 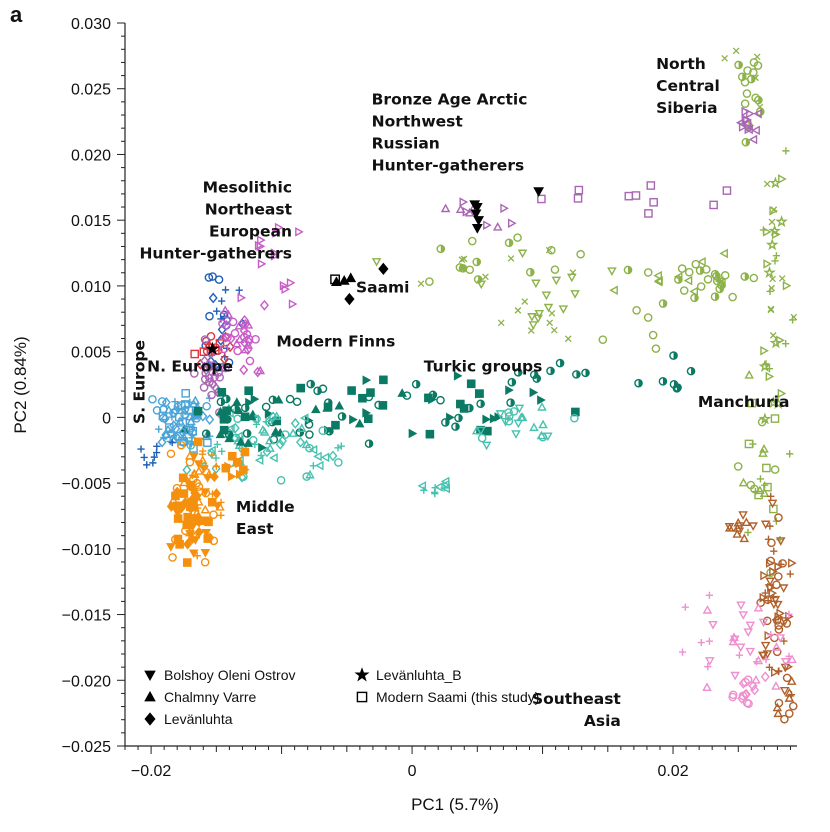 What do you see at coordinates (86, 550) in the screenshot?
I see `y-tick-label: −0.010` at bounding box center [86, 550].